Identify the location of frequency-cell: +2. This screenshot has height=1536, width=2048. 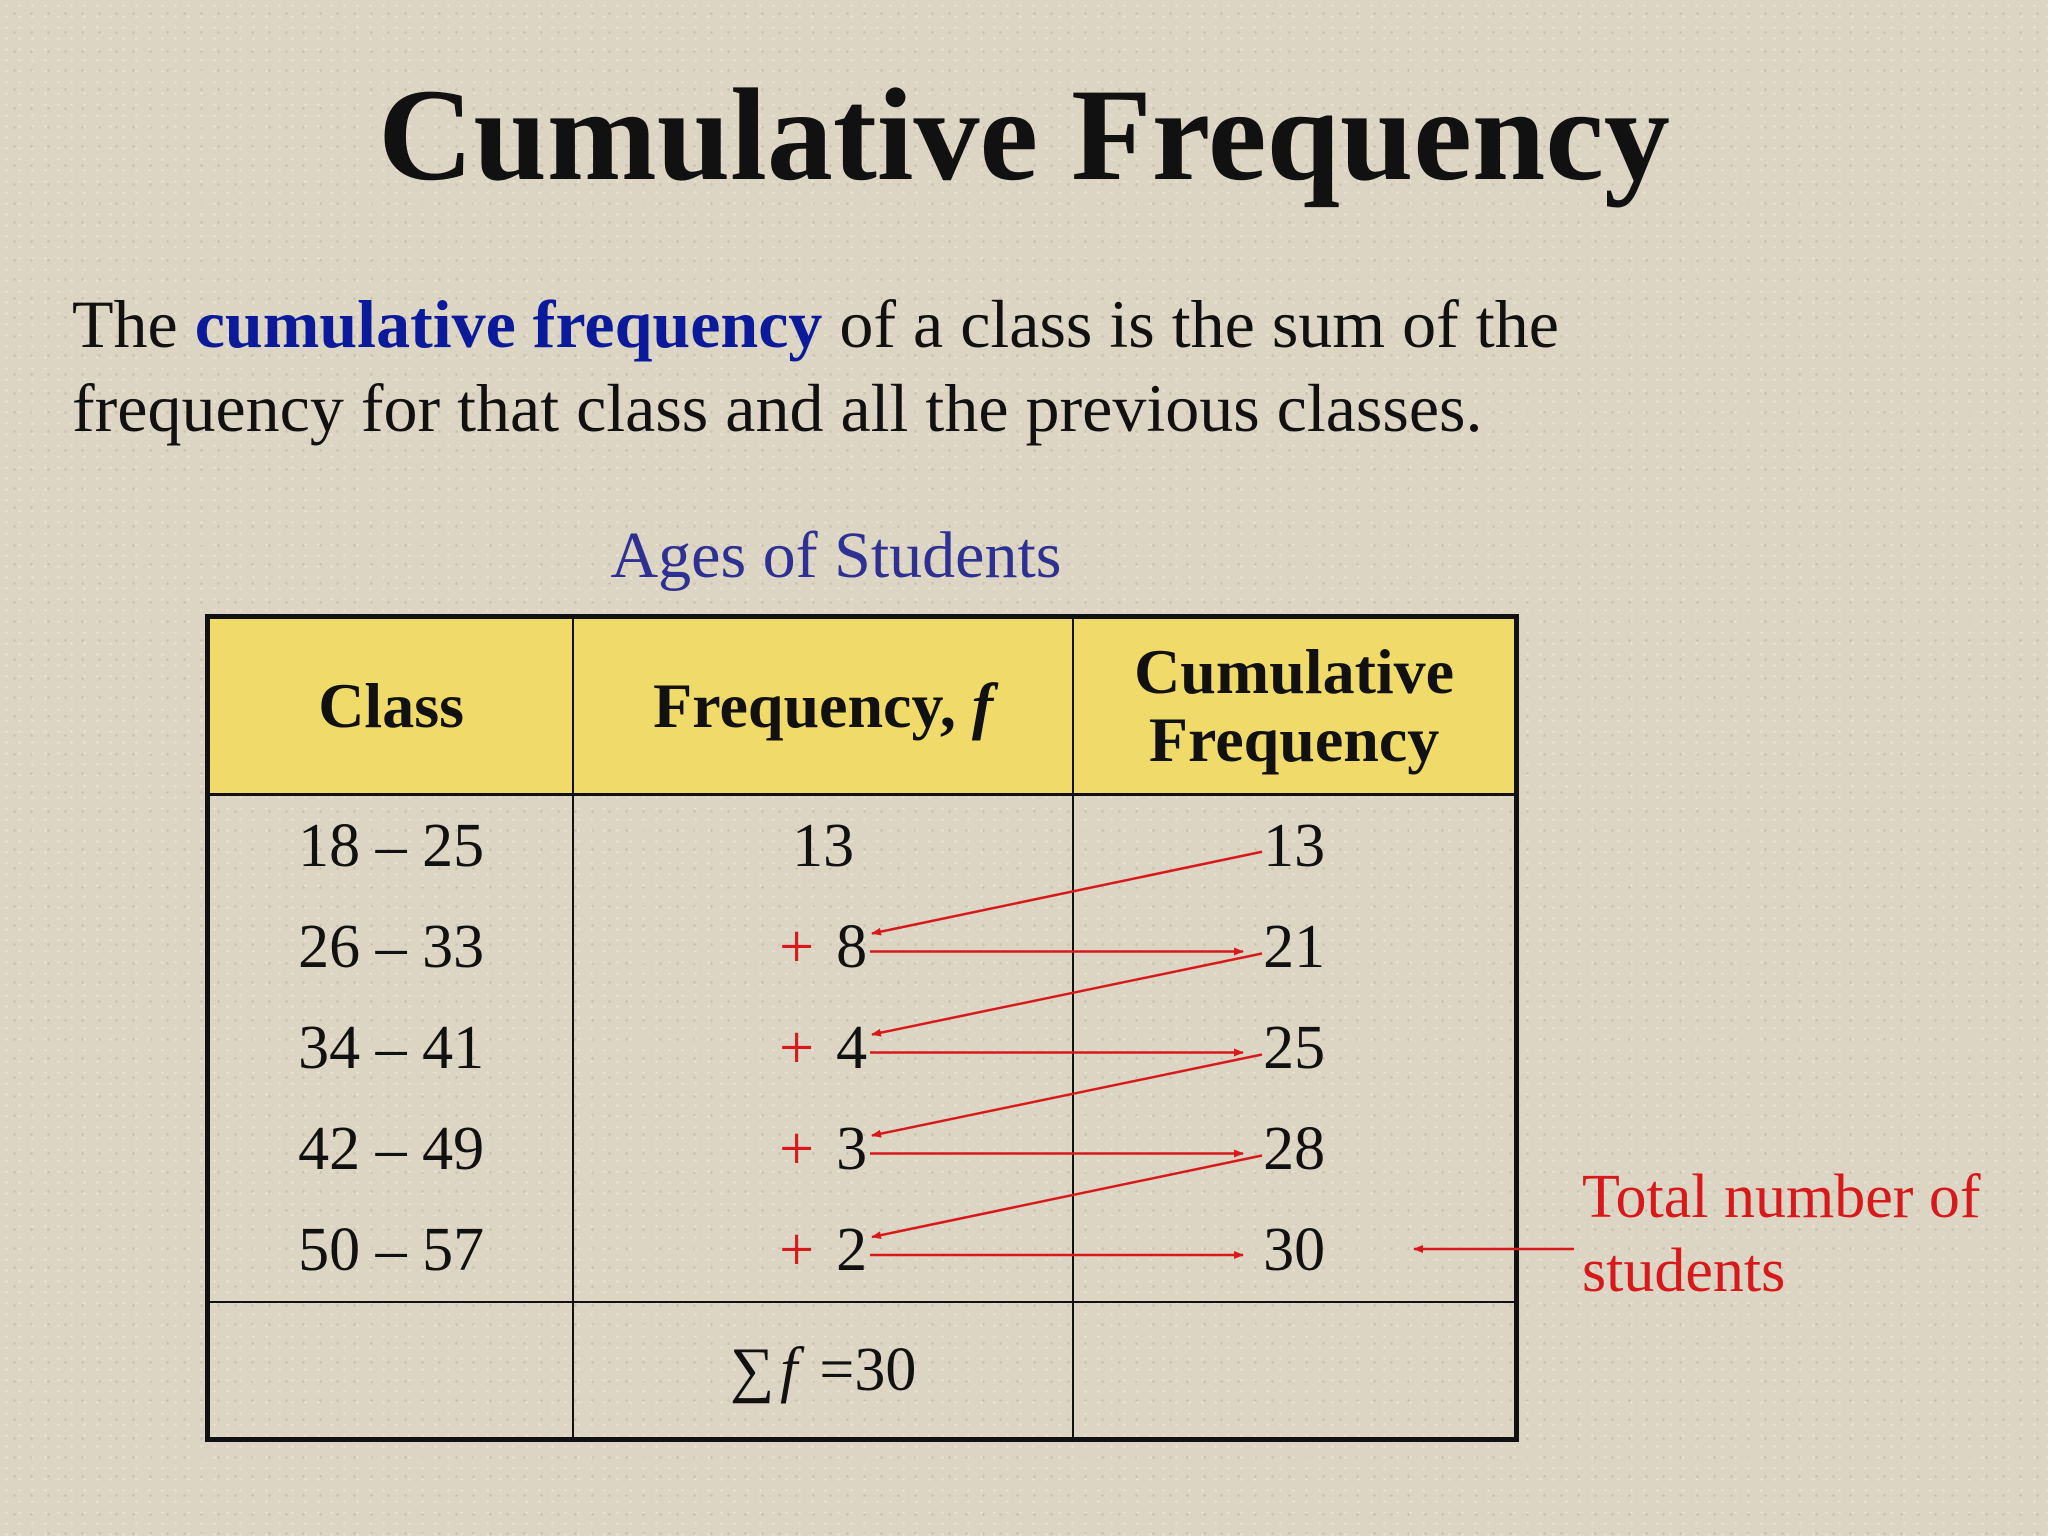
(823, 1251).